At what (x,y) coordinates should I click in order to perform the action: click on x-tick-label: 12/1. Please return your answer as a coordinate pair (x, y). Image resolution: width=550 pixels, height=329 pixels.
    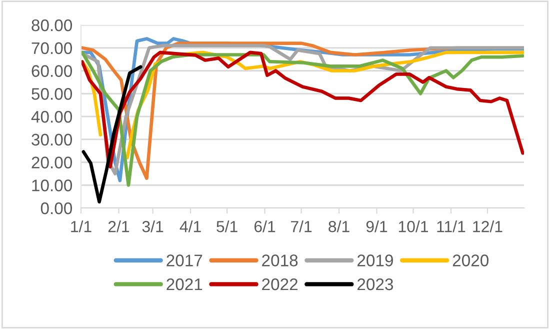
    Looking at the image, I should click on (487, 226).